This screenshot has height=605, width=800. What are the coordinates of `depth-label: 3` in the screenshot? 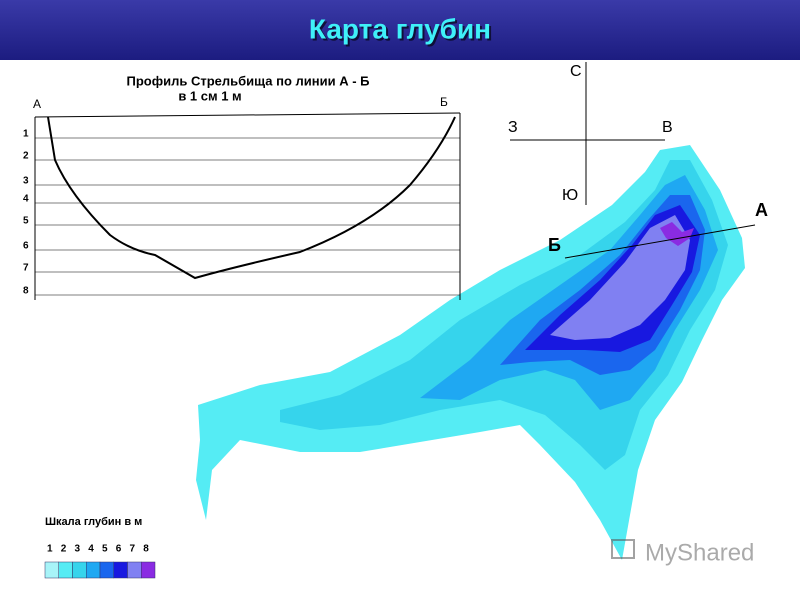 It's located at (26, 181).